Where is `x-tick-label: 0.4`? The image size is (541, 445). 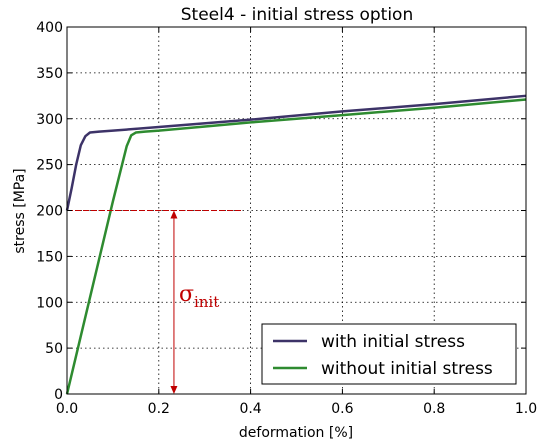 x-tick-label: 0.4 is located at coordinates (250, 409).